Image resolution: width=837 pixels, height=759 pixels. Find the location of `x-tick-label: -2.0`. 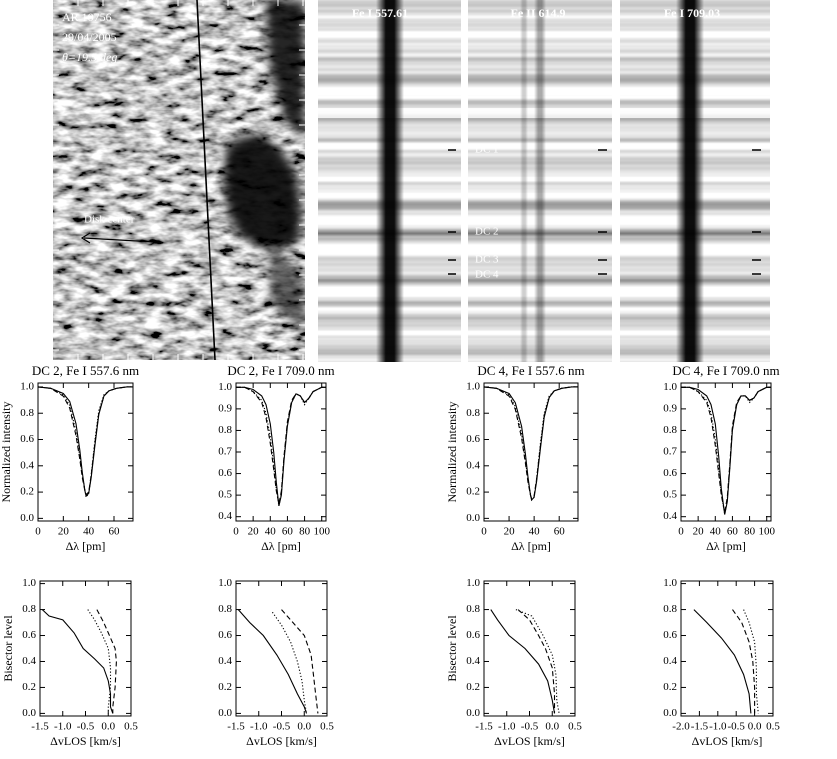

x-tick-label: -2.0 is located at coordinates (681, 727).